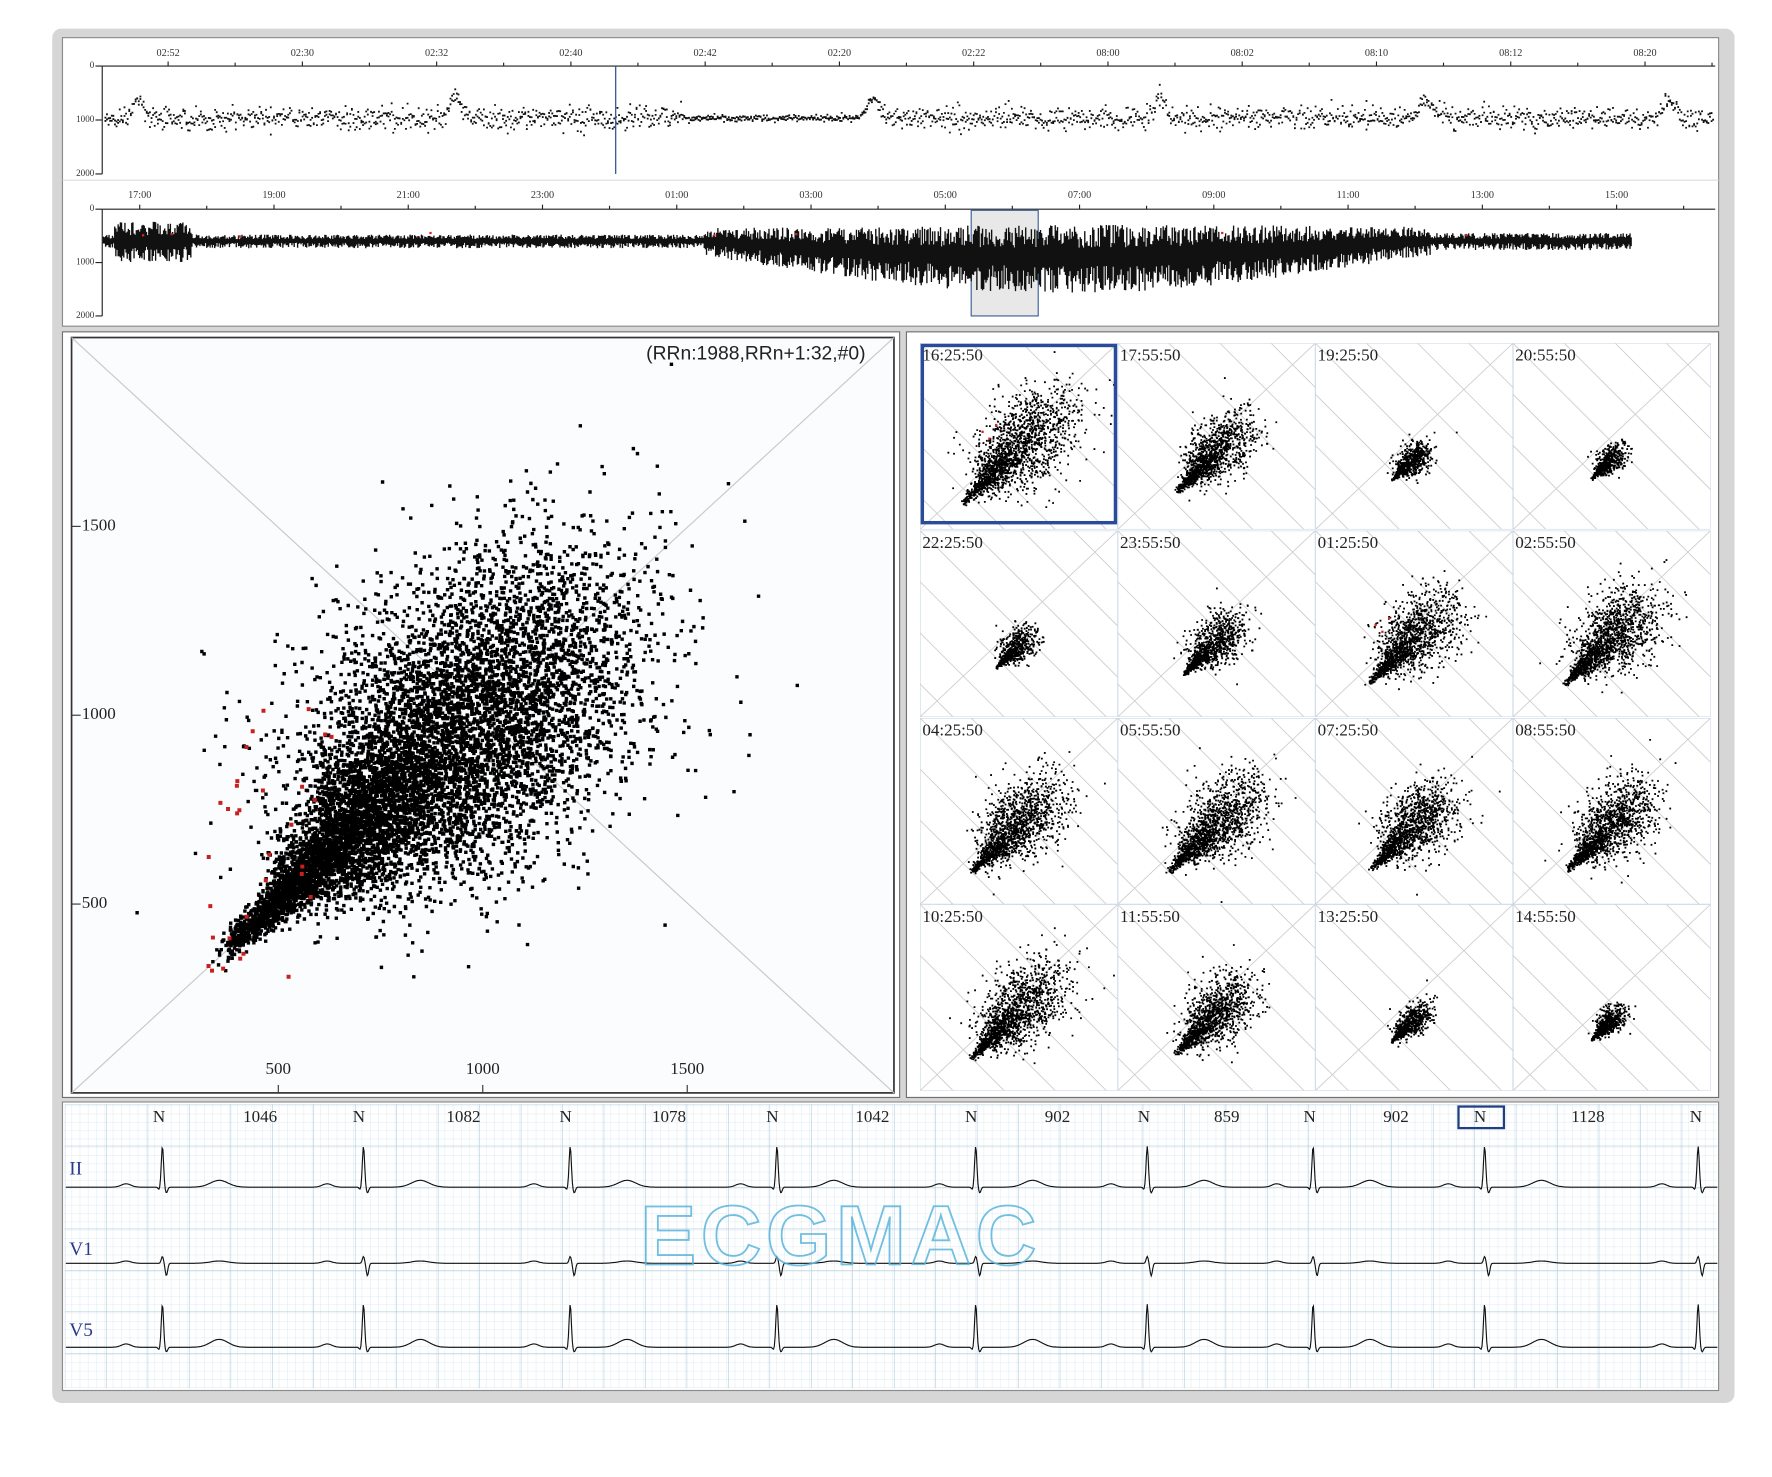  I want to click on x-tick-label: 1500, so click(687, 1068).